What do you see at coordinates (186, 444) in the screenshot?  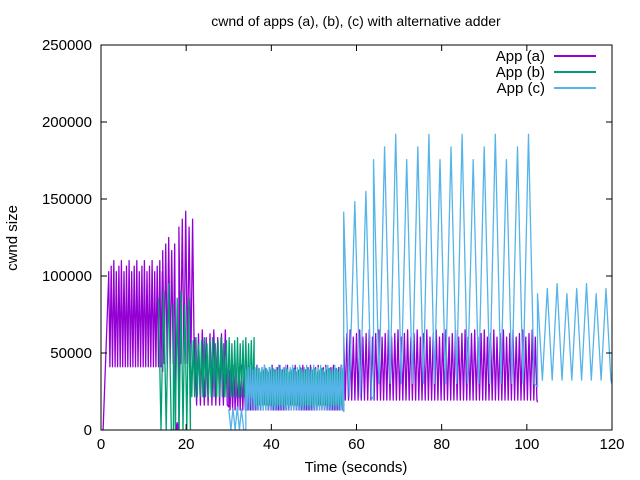 I see `x-tick-label: 20` at bounding box center [186, 444].